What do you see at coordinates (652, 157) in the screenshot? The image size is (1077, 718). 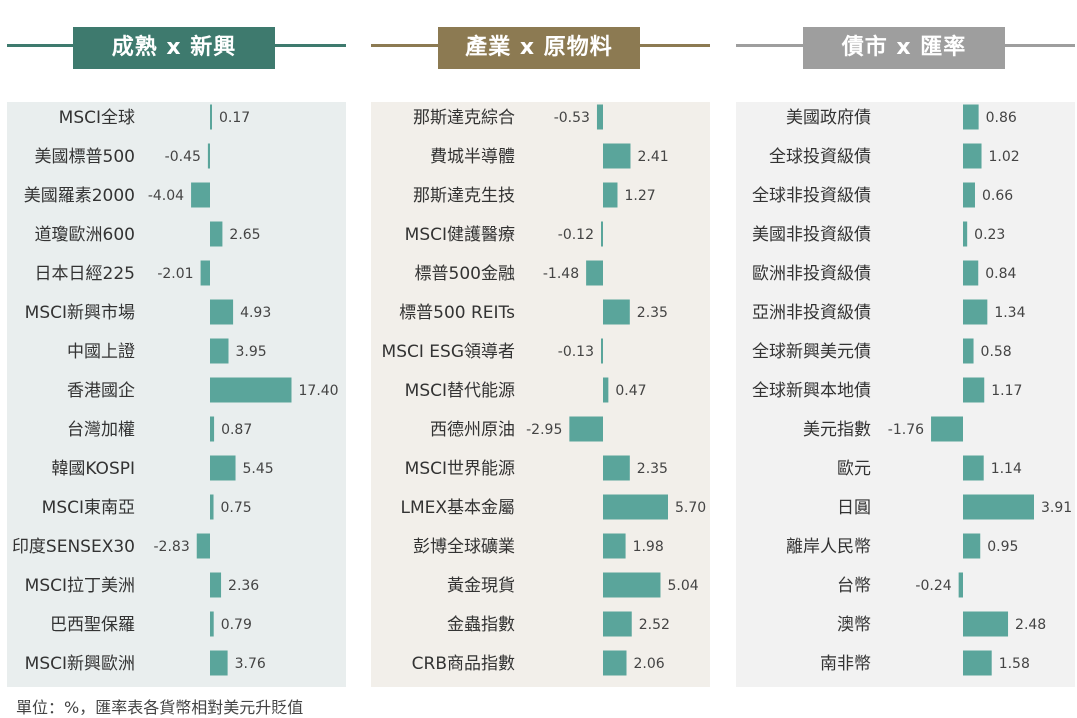 I see `value-label: 2.41` at bounding box center [652, 157].